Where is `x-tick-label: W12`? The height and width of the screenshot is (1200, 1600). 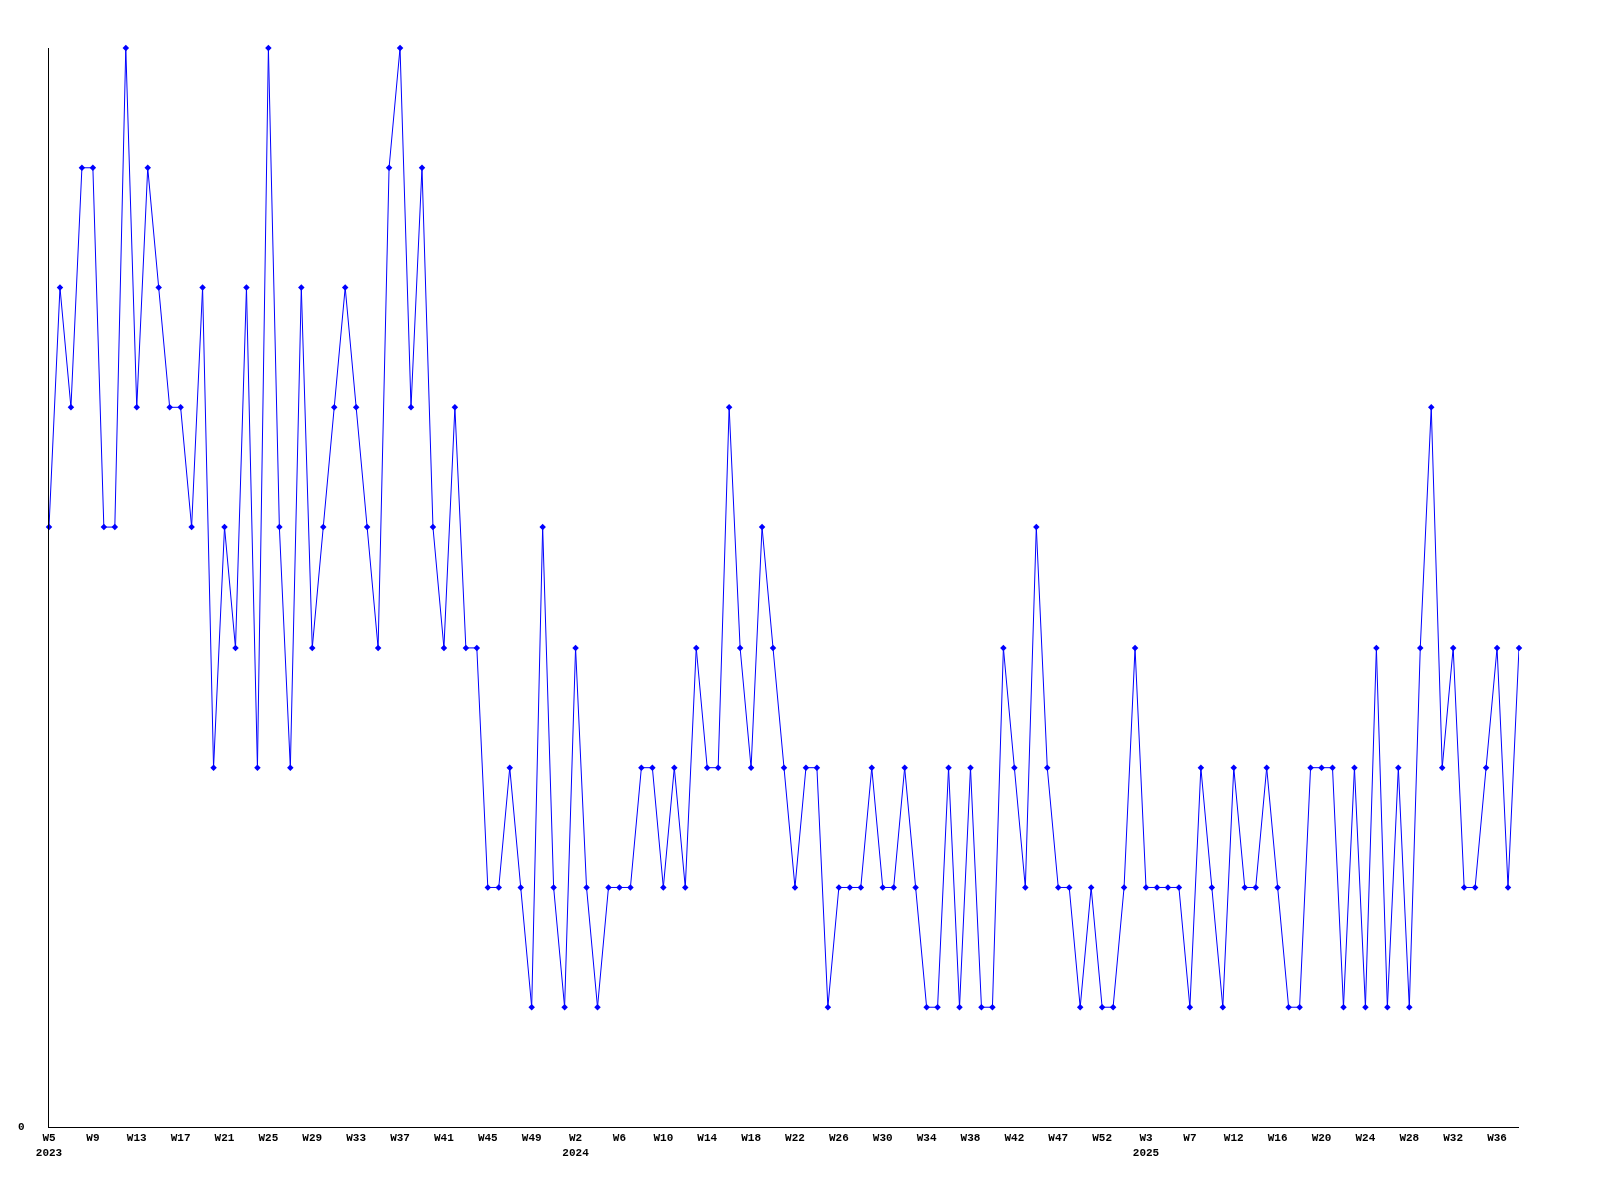
x-tick-label: W12 is located at coordinates (1233, 1138).